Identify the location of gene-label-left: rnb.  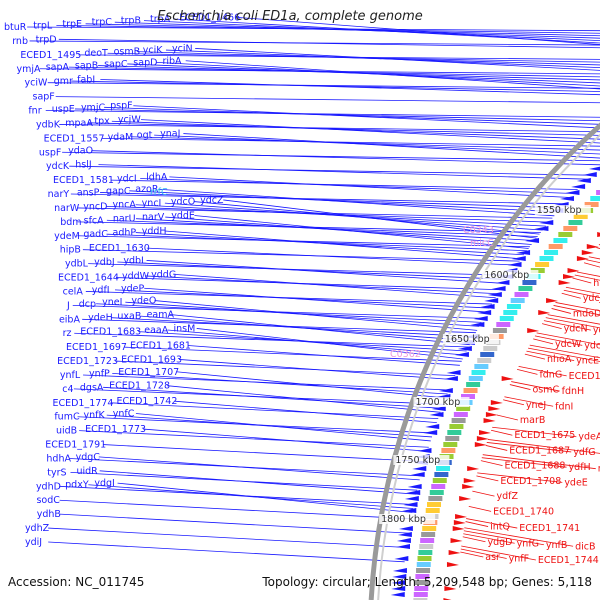
(20, 41).